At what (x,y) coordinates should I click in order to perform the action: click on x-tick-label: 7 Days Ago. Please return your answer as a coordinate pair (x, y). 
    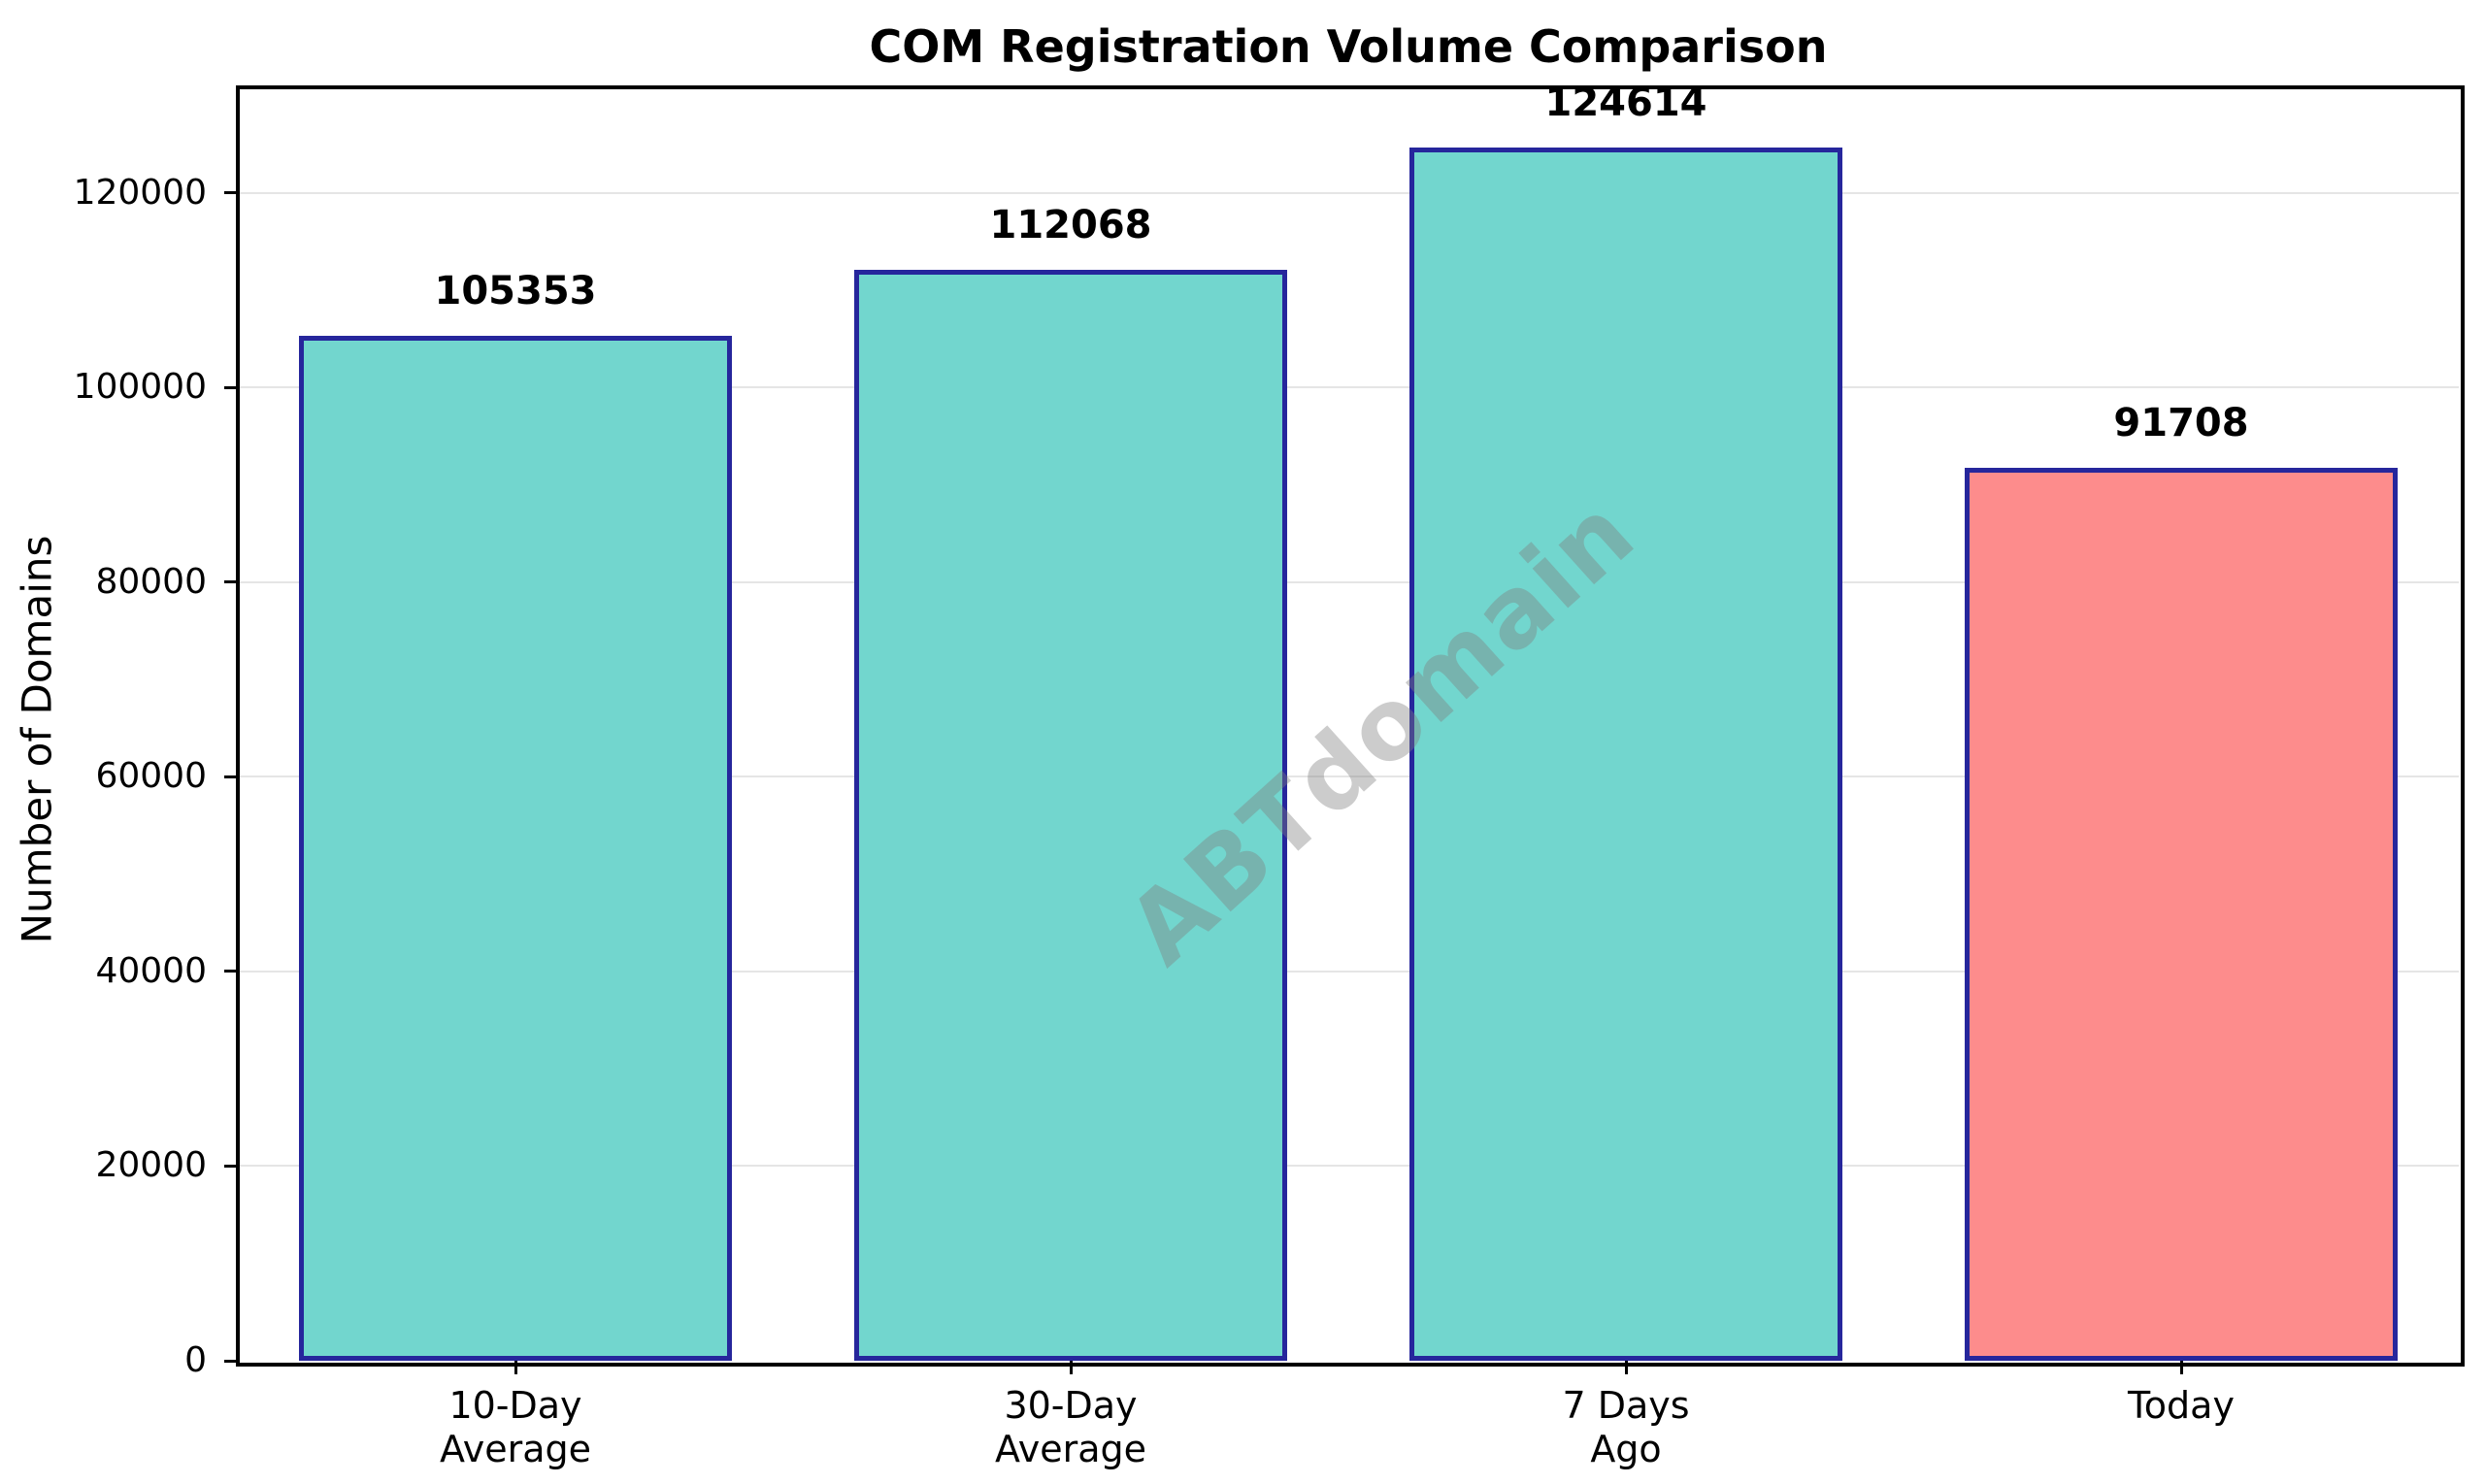
    Looking at the image, I should click on (1626, 1427).